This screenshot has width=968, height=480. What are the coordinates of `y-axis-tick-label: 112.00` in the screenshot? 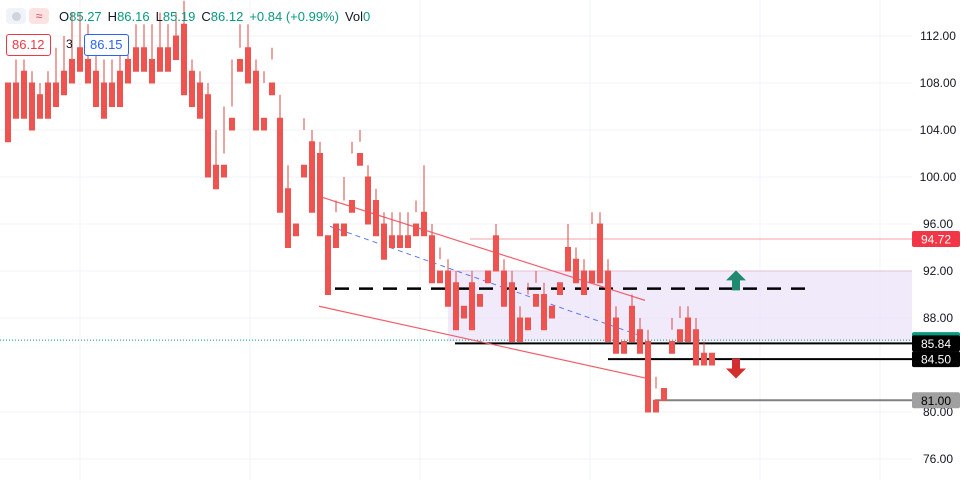 It's located at (938, 36).